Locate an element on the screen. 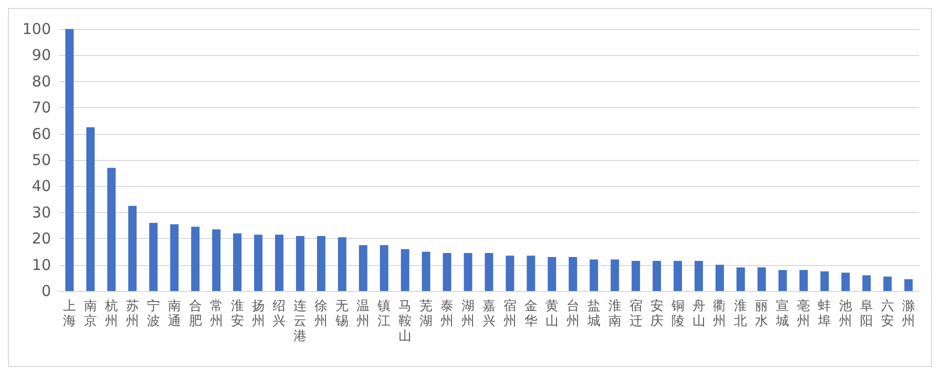 This screenshot has width=940, height=375. y-tick-label: 20 is located at coordinates (41, 239).